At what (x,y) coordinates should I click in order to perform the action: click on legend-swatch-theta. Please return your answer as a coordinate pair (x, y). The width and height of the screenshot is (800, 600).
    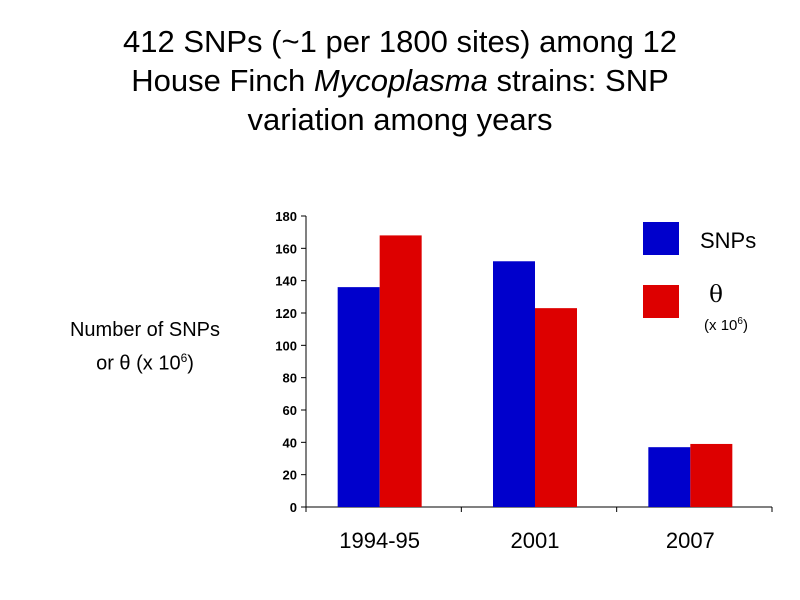
    Looking at the image, I should click on (661, 301).